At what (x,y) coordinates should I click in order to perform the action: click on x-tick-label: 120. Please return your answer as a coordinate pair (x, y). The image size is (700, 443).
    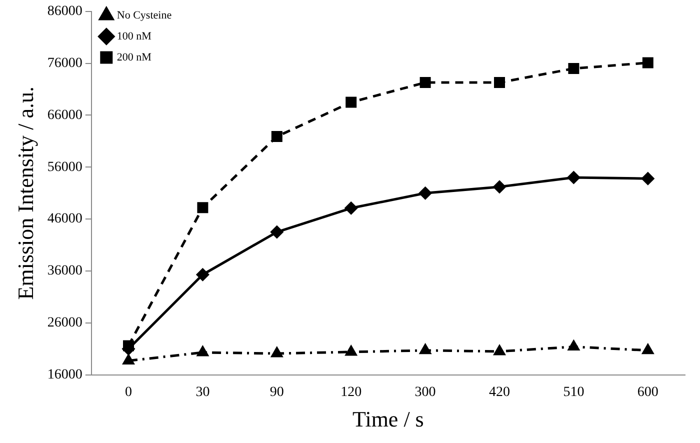
    Looking at the image, I should click on (351, 392).